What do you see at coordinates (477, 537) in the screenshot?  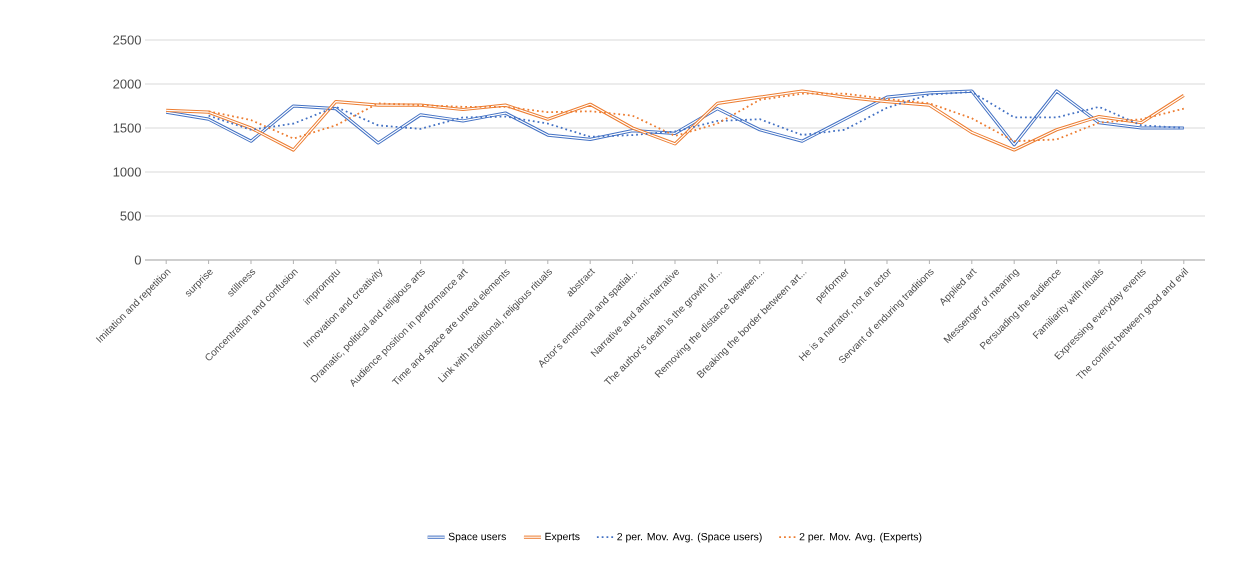 I see `legend-label: Space users` at bounding box center [477, 537].